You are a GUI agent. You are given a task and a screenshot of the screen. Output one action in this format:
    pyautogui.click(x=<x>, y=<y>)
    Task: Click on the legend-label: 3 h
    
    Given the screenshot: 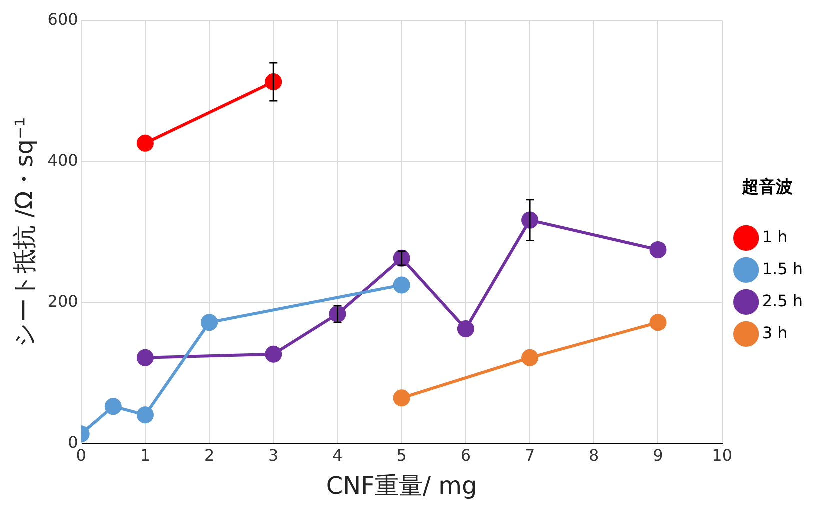 What is the action you would take?
    pyautogui.click(x=775, y=332)
    